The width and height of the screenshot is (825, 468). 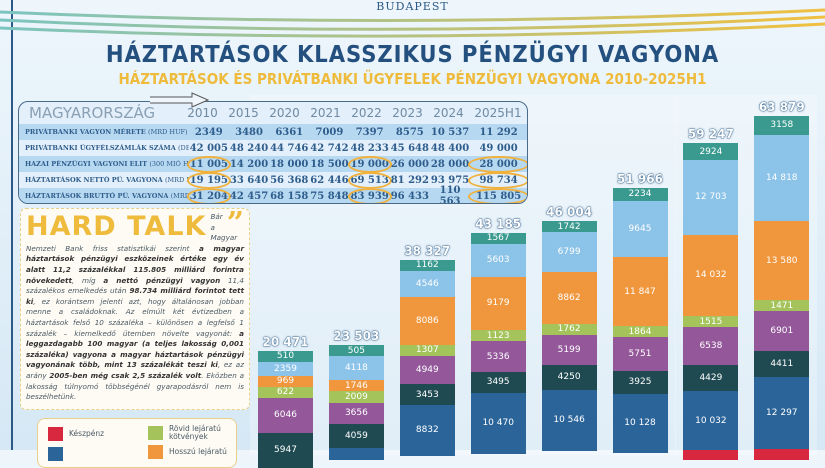 I want to click on segment-value-label: 8086, so click(x=427, y=321).